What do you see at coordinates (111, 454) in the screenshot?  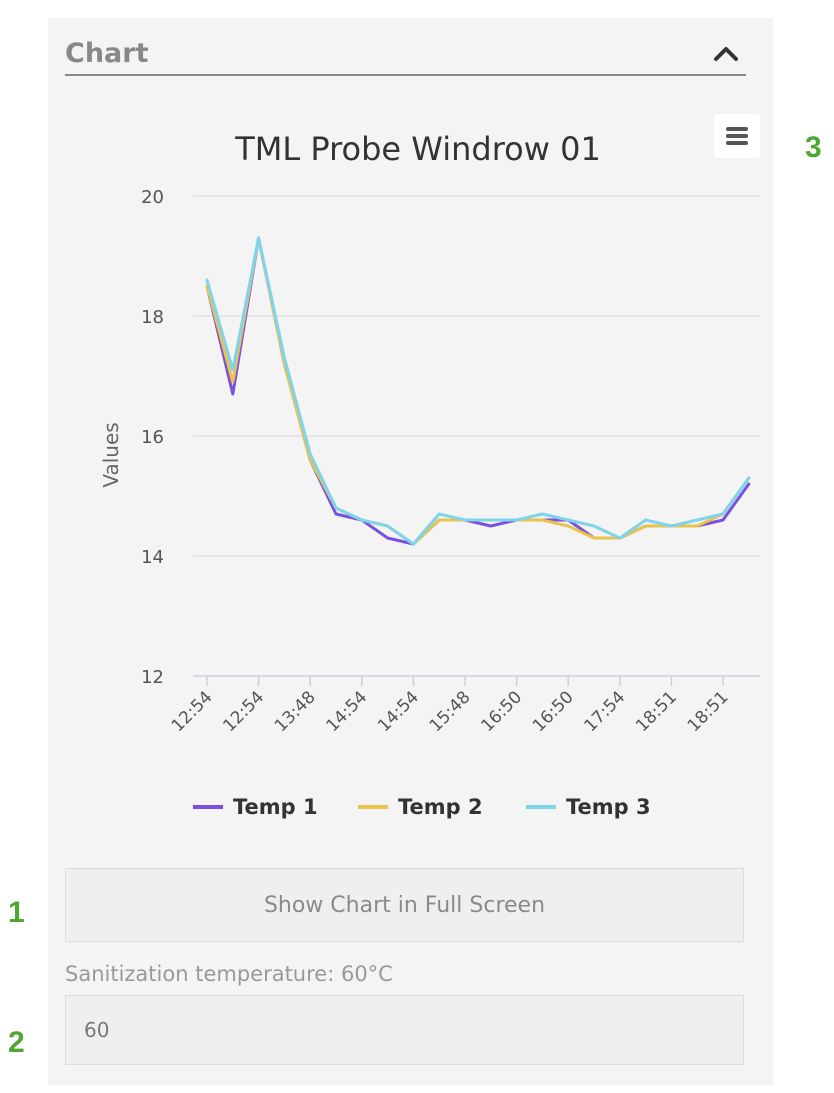 I see `y-axis-label: Values` at bounding box center [111, 454].